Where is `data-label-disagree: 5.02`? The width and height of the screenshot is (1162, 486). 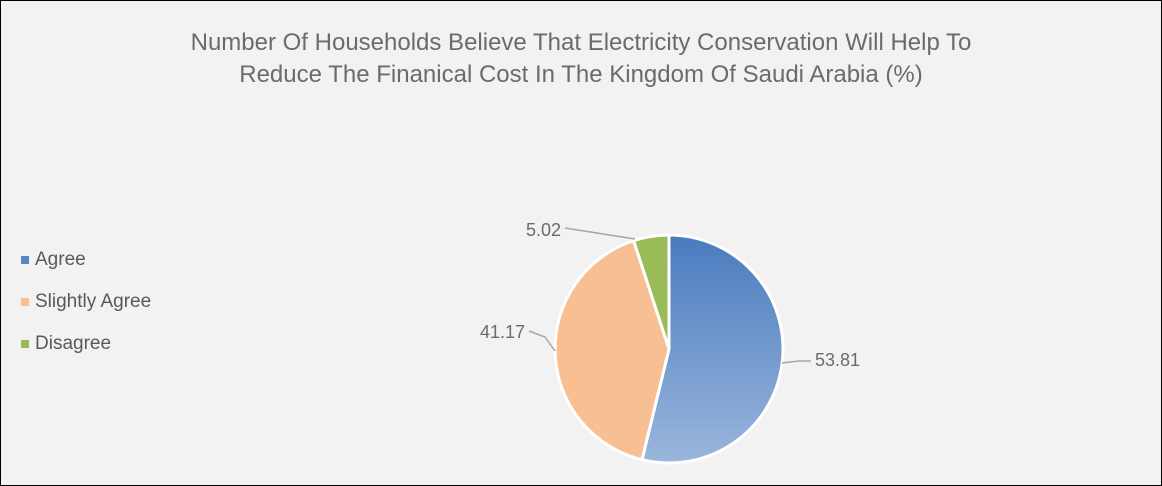
data-label-disagree: 5.02 is located at coordinates (543, 230).